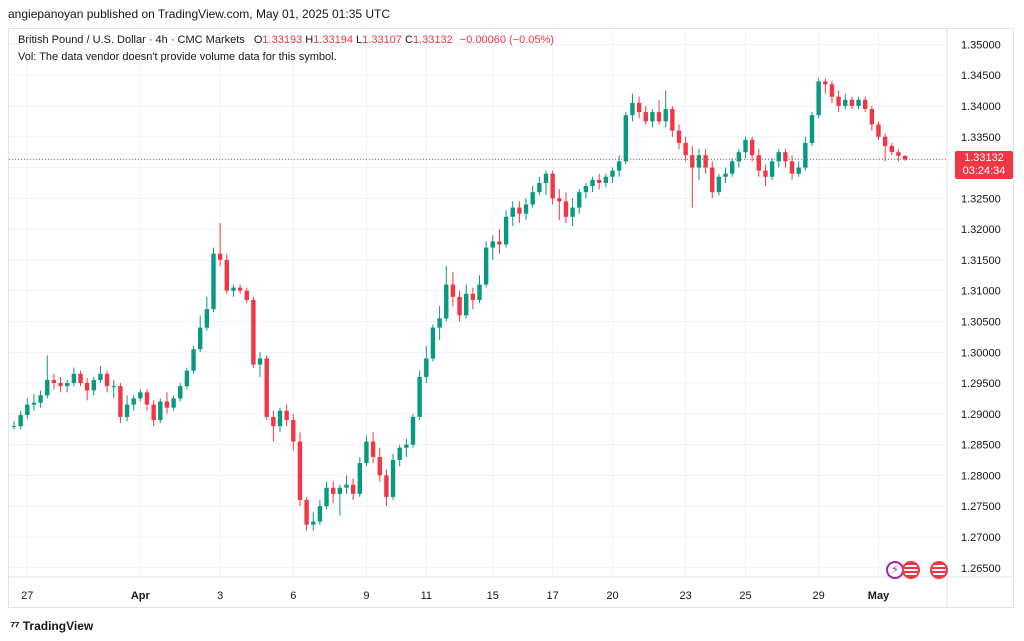 This screenshot has height=641, width=1024. What do you see at coordinates (981, 292) in the screenshot?
I see `y-tick-label: 1.31000` at bounding box center [981, 292].